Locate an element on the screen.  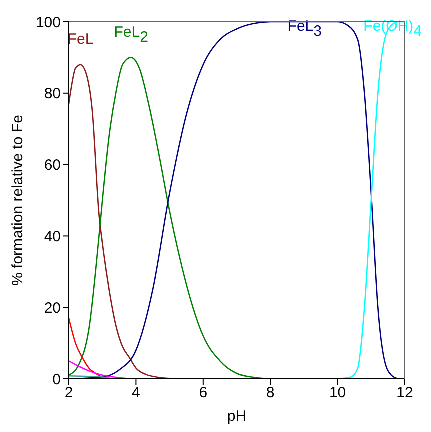
y-axis-title: % formation relative to Fe is located at coordinates (17, 200).